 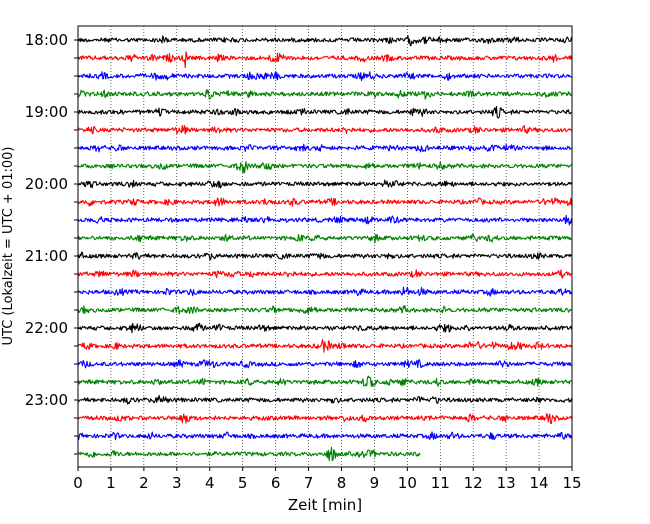 What do you see at coordinates (78, 483) in the screenshot?
I see `x-tick-label: 0` at bounding box center [78, 483].